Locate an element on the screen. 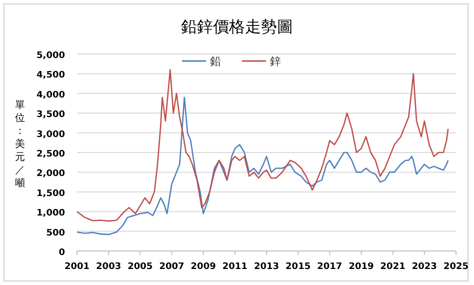  y-tick-label: 2,000 is located at coordinates (50, 174).